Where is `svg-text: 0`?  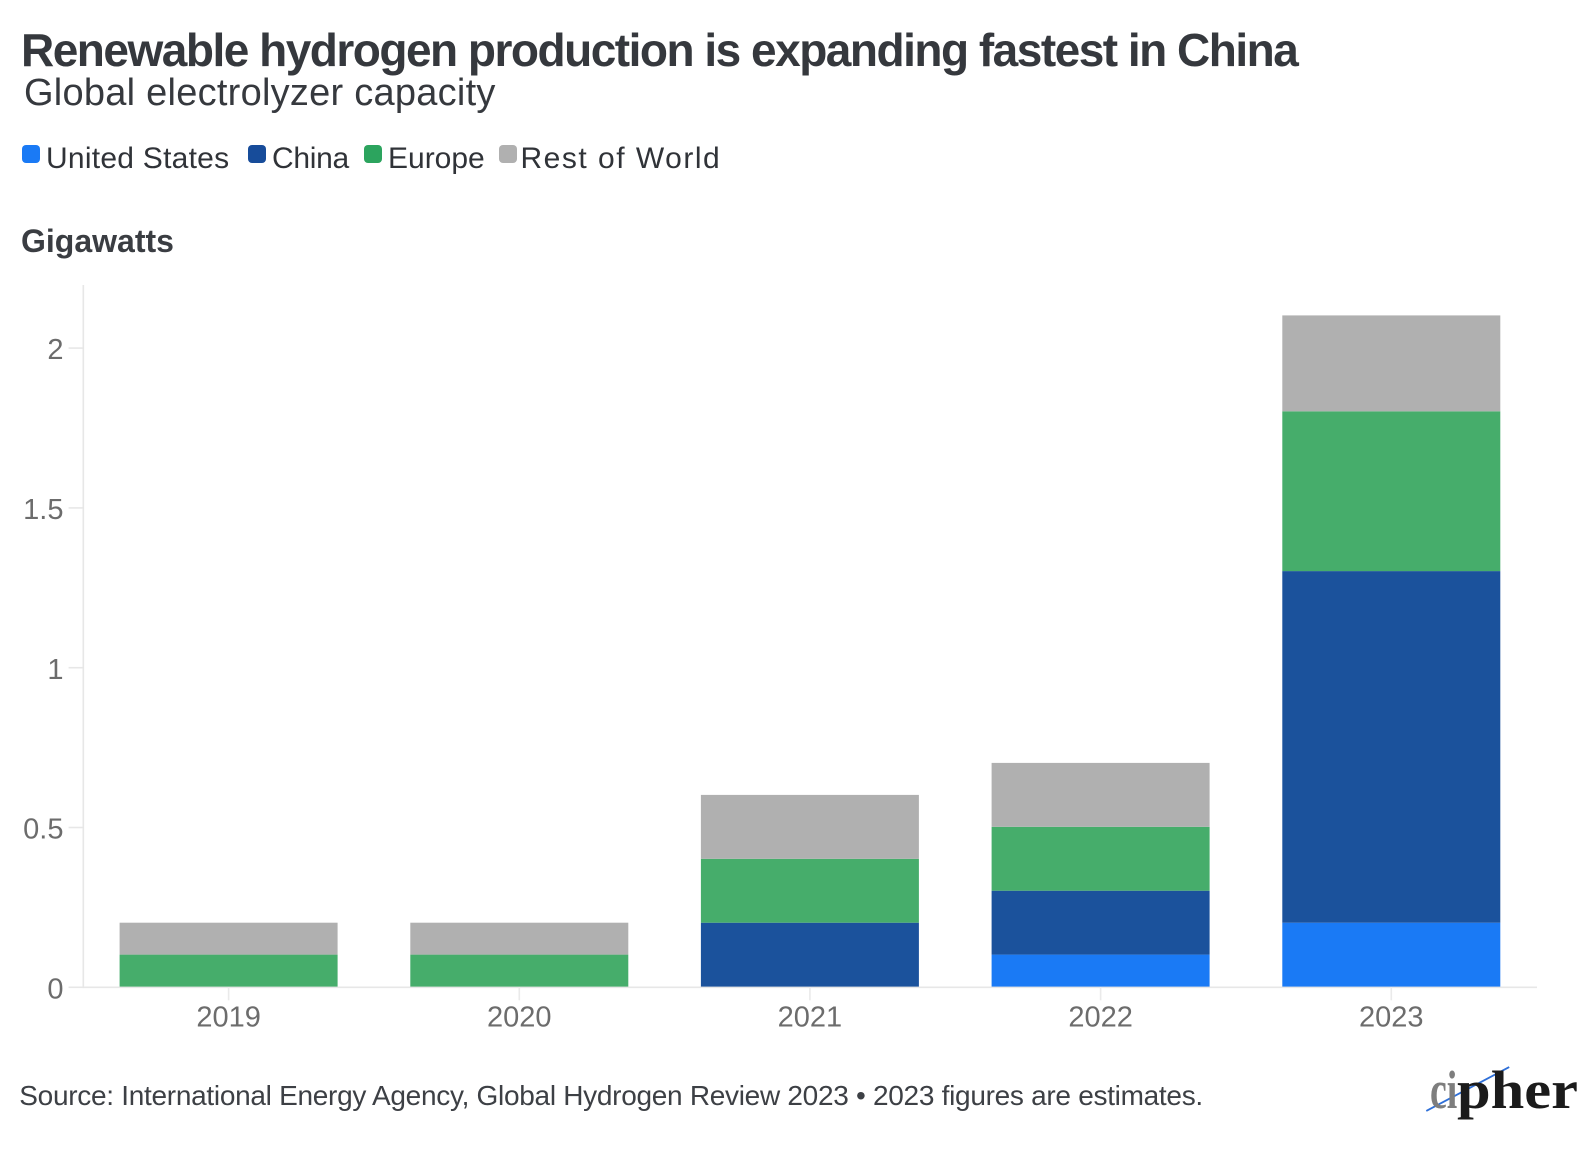 svg-text: 0 is located at coordinates (55, 989).